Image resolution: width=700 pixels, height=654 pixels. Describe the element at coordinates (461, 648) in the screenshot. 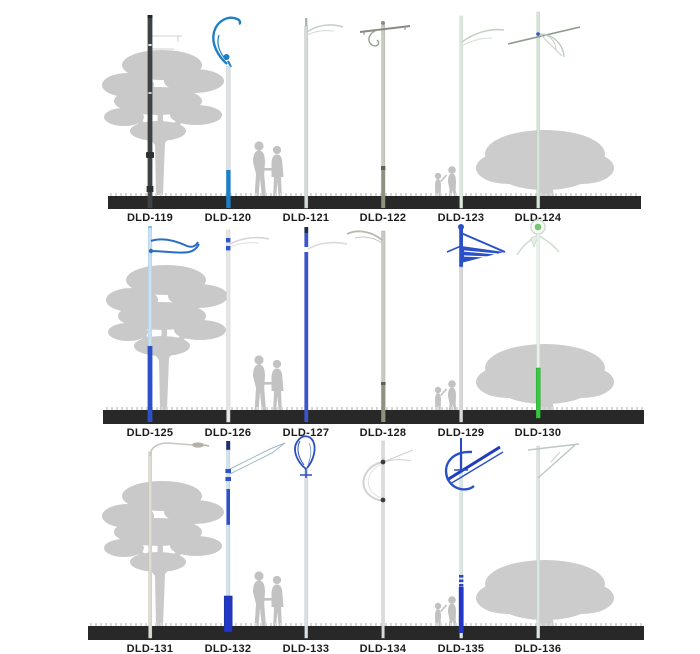

I see `pole-label-dld-135: DLD-135` at that location.